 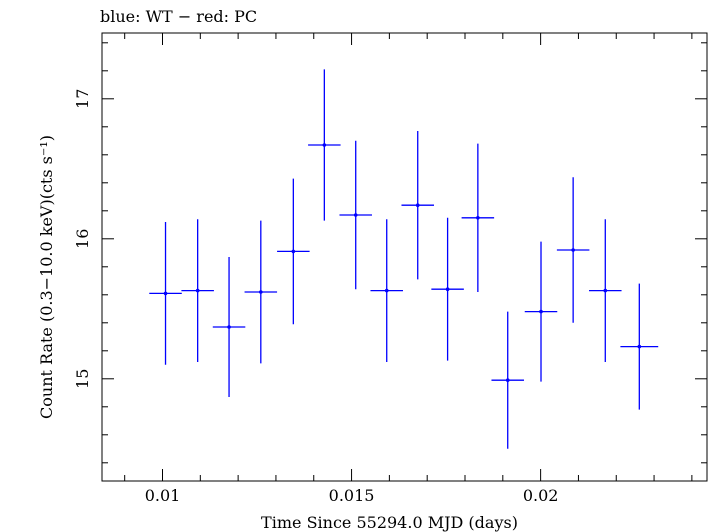 What do you see at coordinates (82, 99) in the screenshot?
I see `y-tick-label: 17` at bounding box center [82, 99].